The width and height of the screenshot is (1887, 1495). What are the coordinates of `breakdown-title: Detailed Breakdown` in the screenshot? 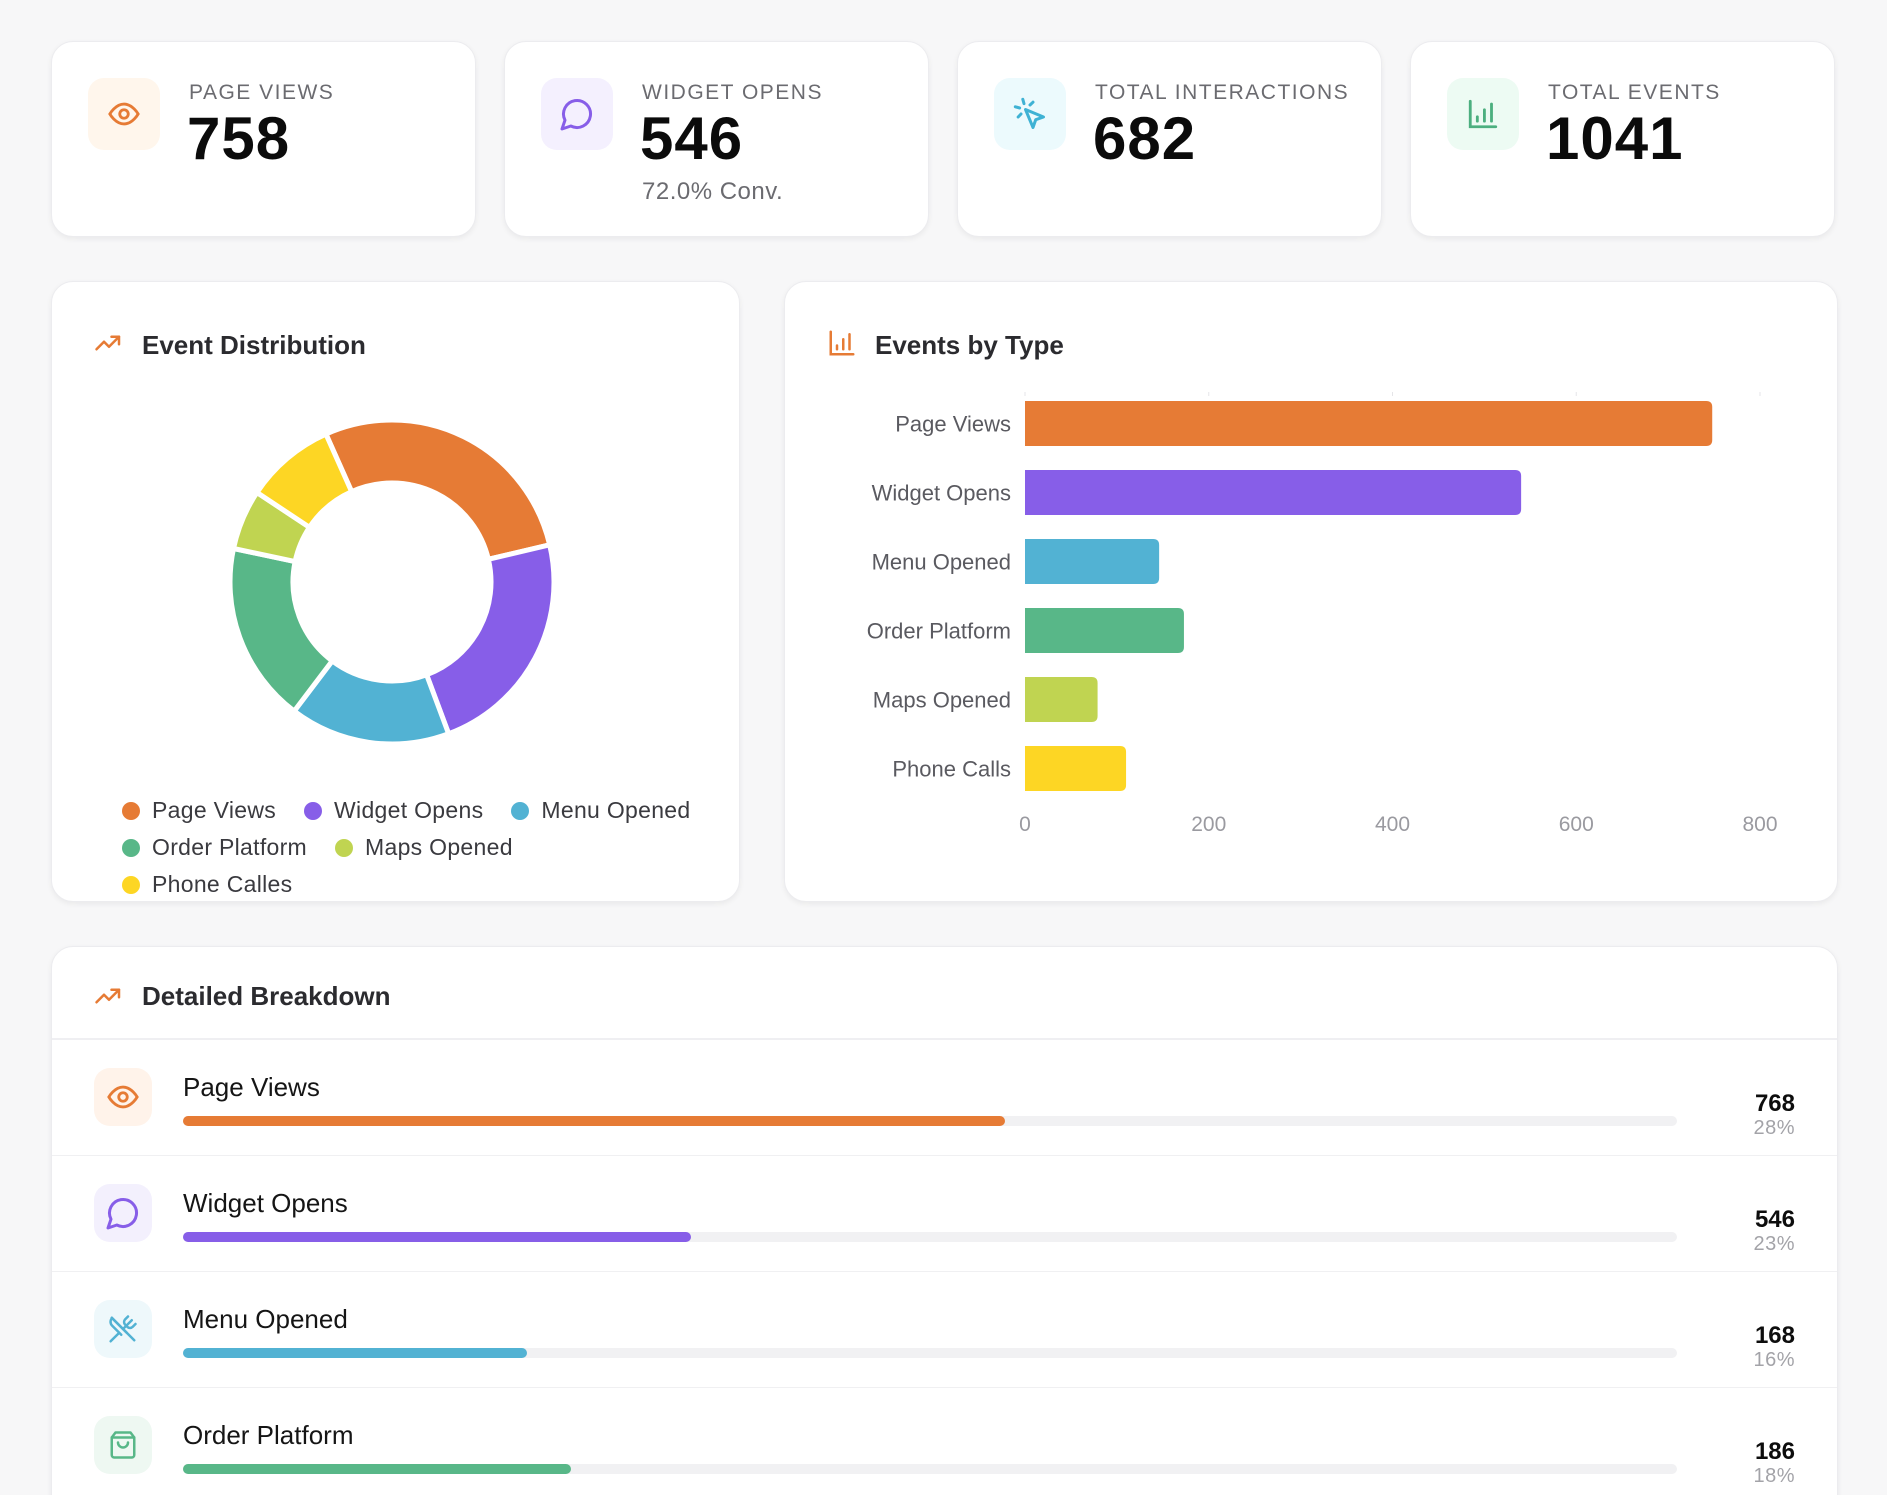 It's located at (266, 996).